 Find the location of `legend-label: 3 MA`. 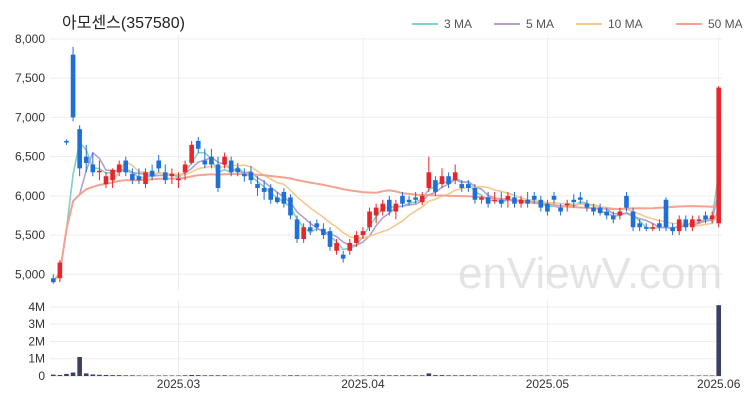

legend-label: 3 MA is located at coordinates (458, 24).